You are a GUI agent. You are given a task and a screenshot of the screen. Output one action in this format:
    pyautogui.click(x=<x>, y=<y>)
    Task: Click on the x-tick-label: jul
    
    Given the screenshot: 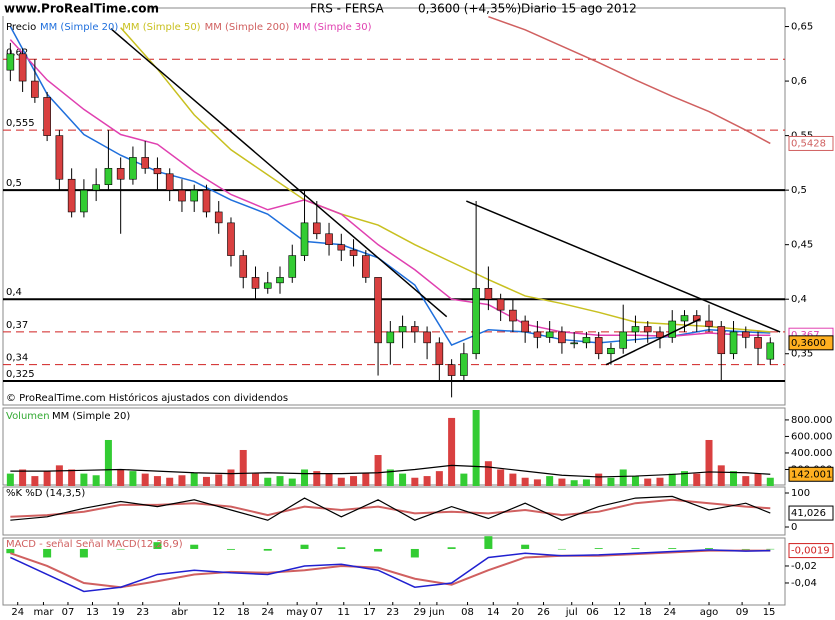 What is the action you would take?
    pyautogui.click(x=571, y=612)
    